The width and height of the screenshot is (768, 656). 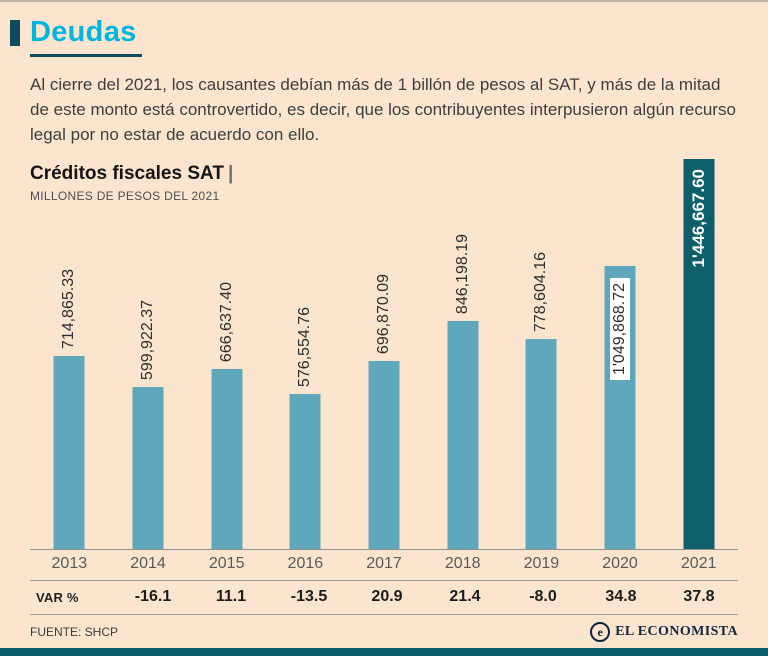 I want to click on bar-column-2017: 696,870.09, so click(x=384, y=354).